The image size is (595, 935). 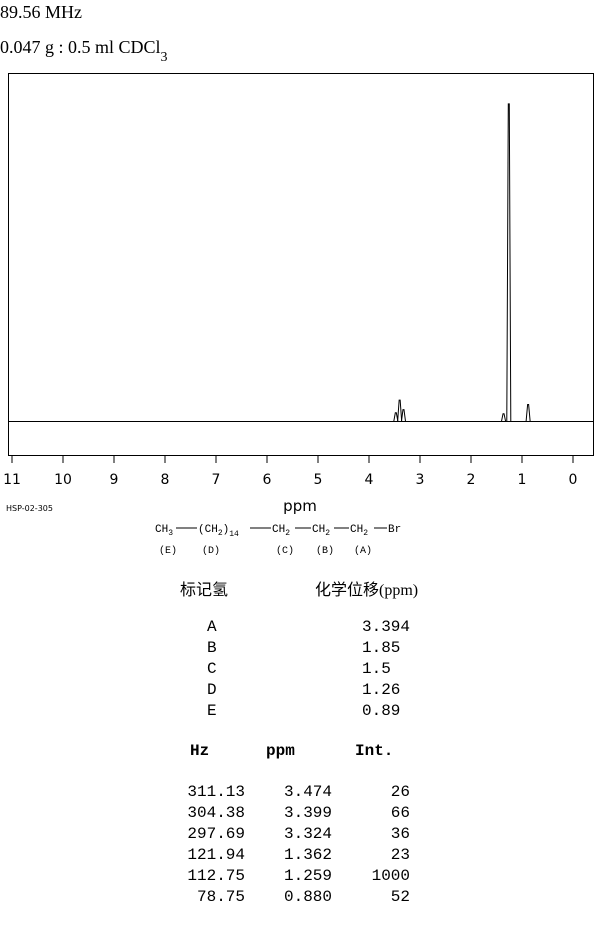 What do you see at coordinates (400, 855) in the screenshot?
I see `peak-cell: 23` at bounding box center [400, 855].